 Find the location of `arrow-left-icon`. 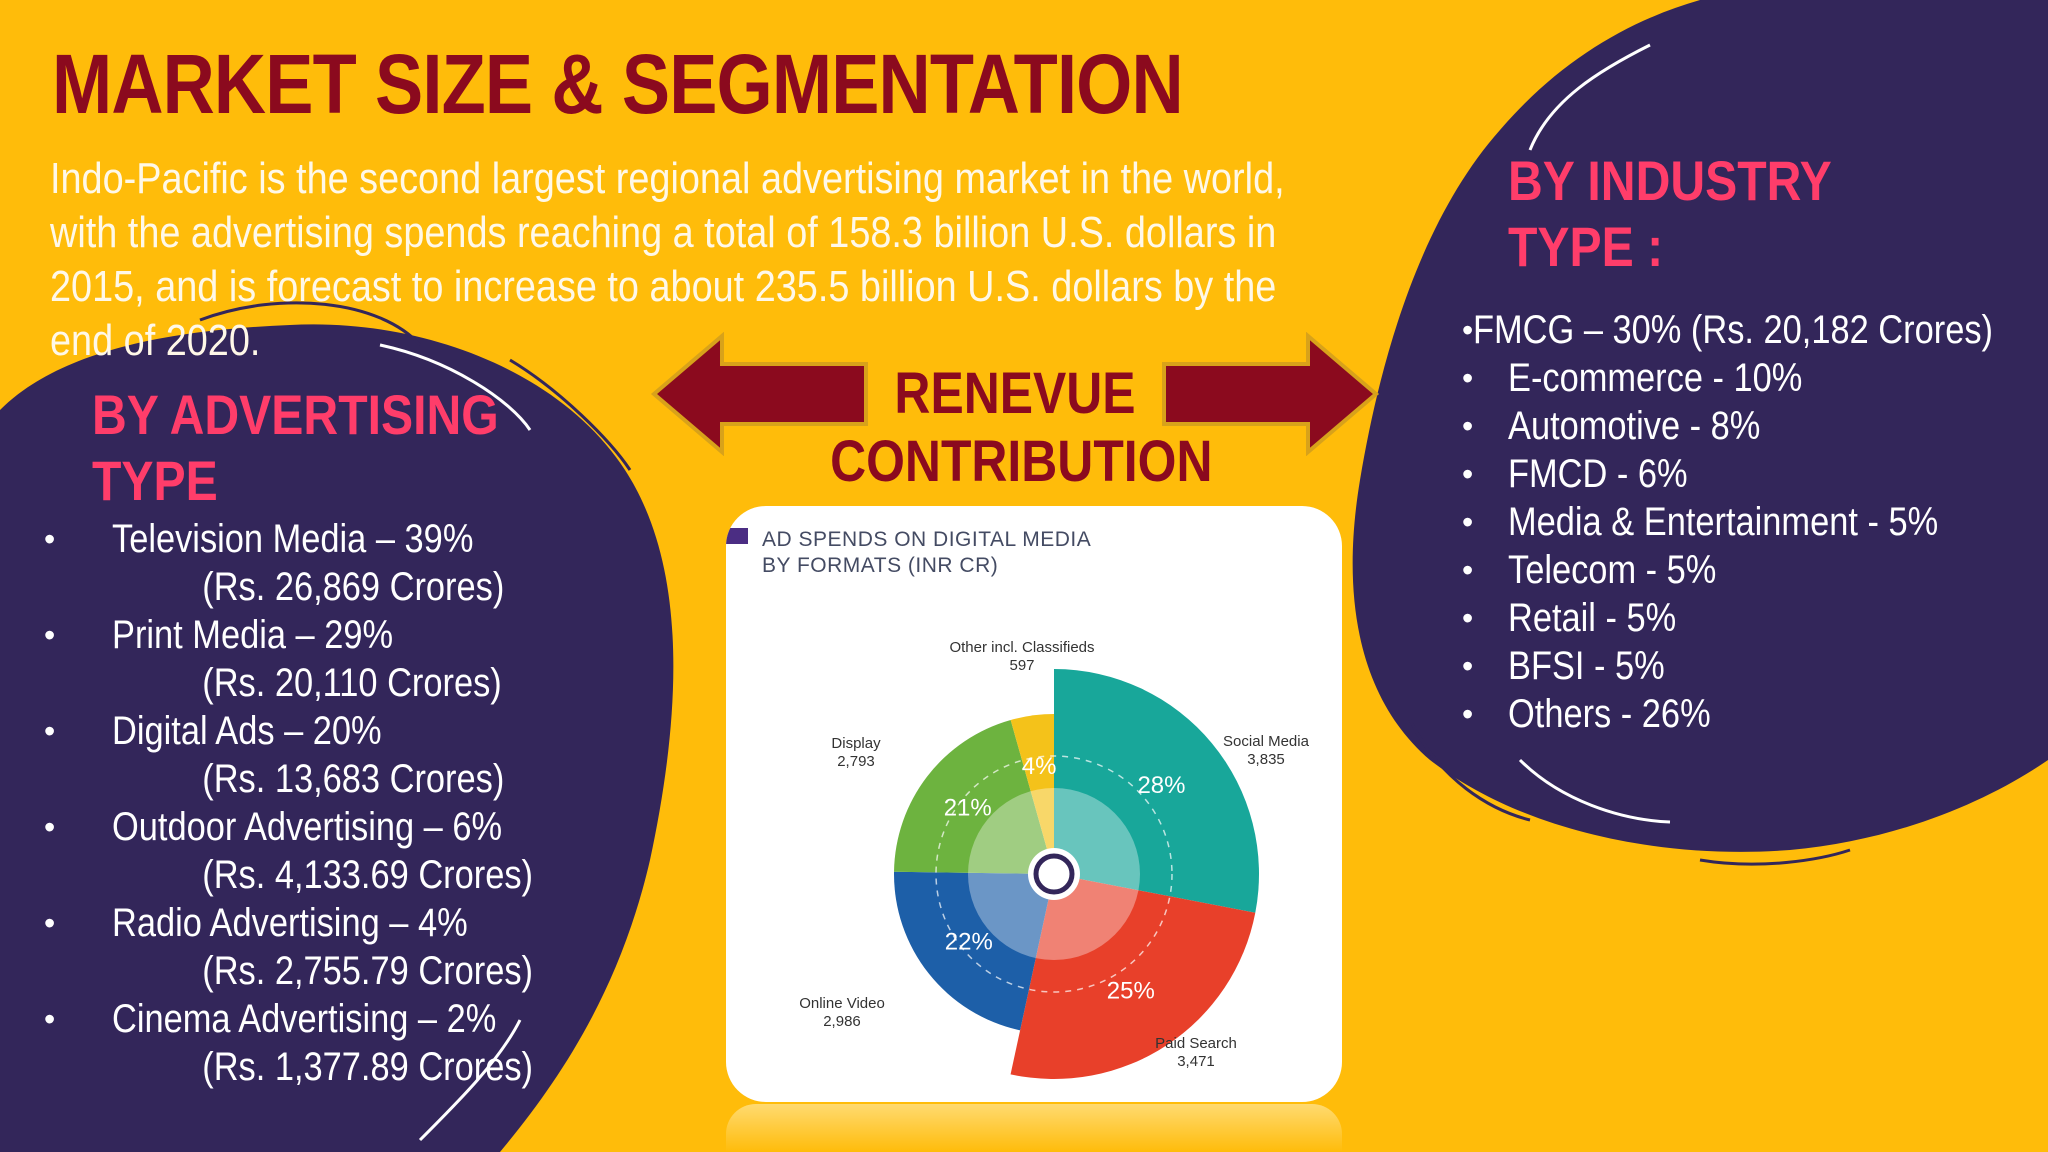

arrow-left-icon is located at coordinates (759, 394).